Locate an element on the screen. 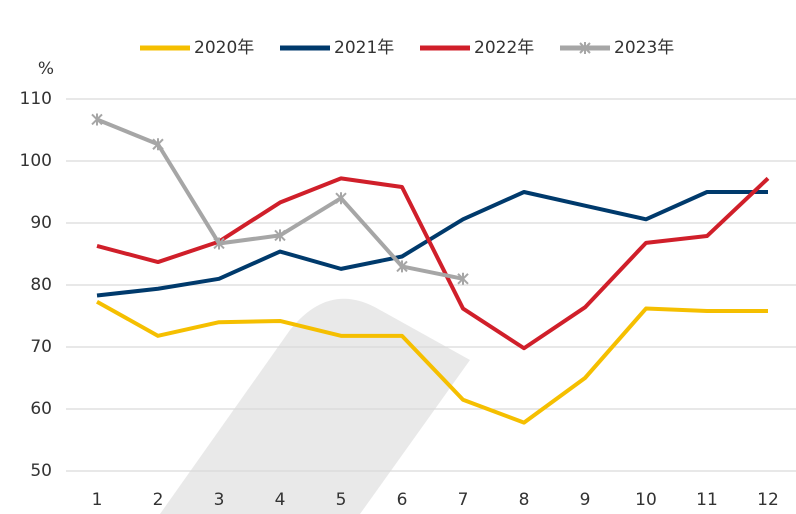 The width and height of the screenshot is (796, 514). y-tick-label: 50 is located at coordinates (41, 471).